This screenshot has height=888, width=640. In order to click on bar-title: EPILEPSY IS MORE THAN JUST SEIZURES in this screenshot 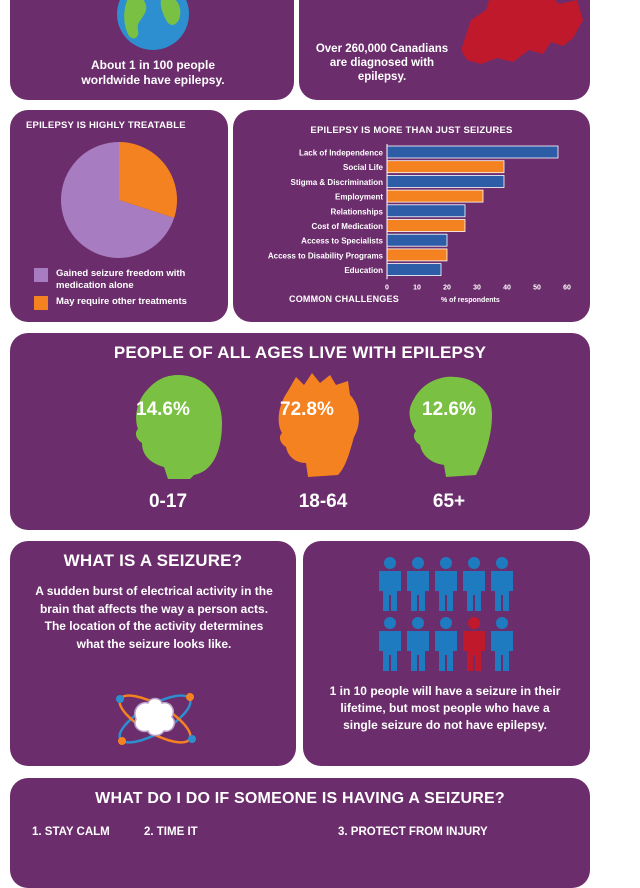, I will do `click(411, 130)`.